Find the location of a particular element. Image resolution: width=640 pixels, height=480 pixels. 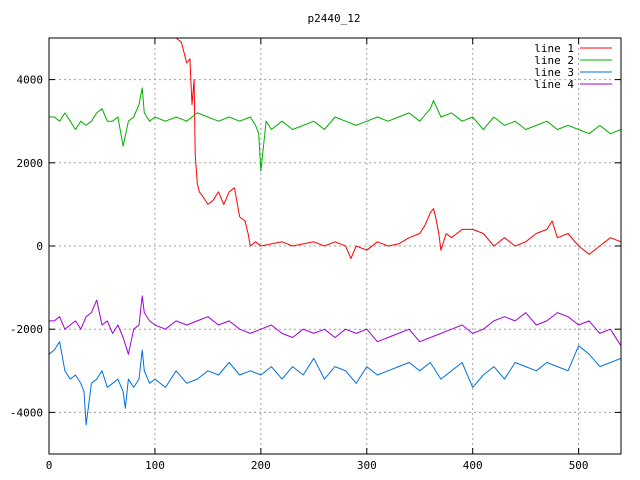

legend-label: line 1 is located at coordinates (554, 48).